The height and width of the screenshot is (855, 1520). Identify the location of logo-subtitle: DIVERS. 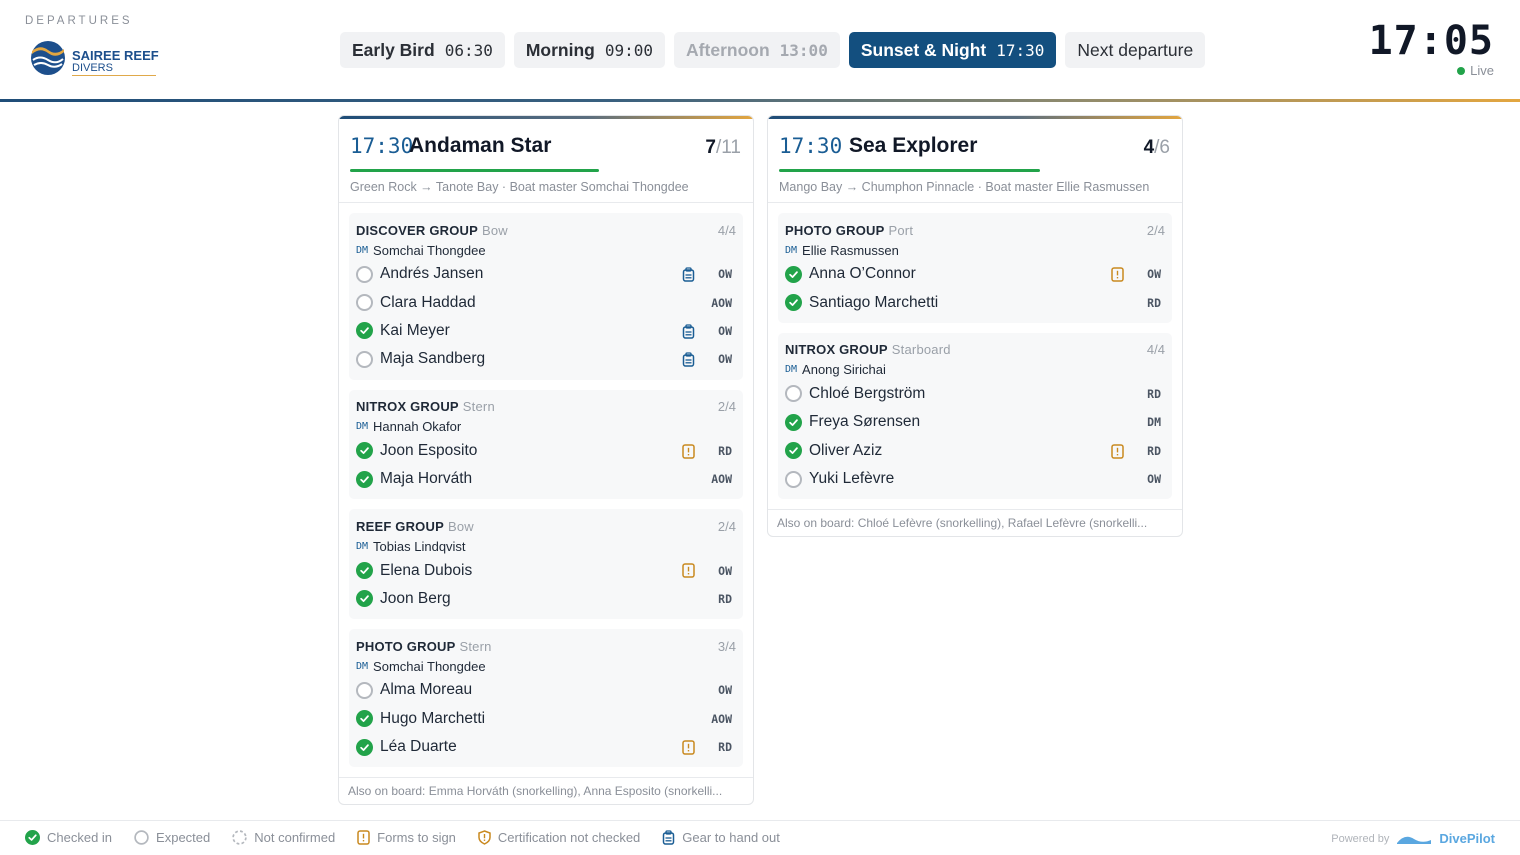
(92, 68).